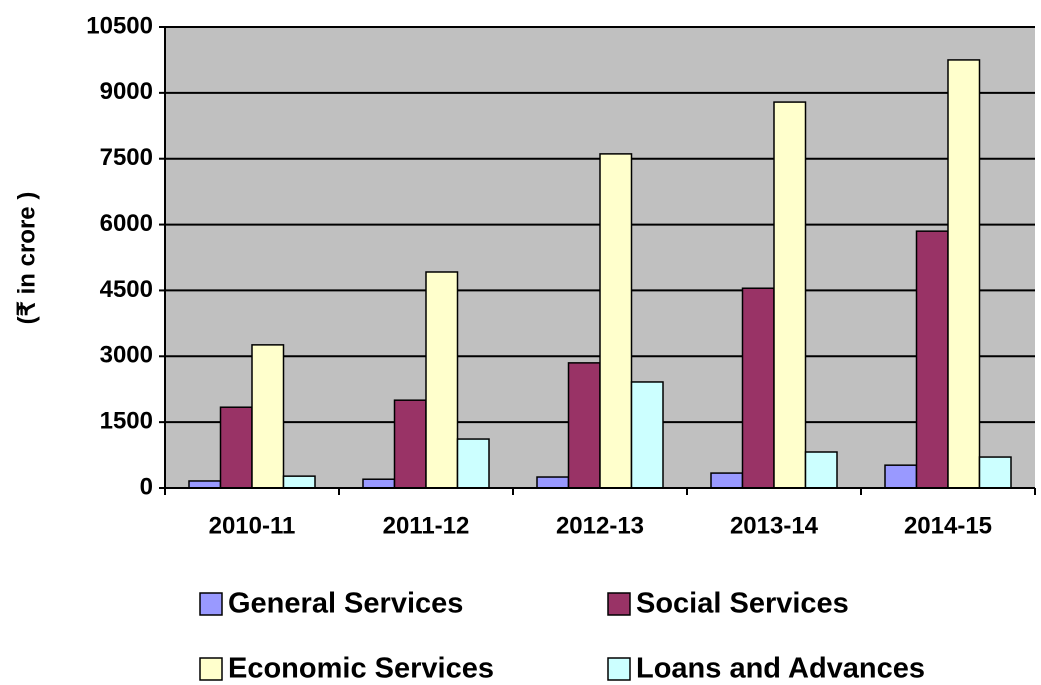 The image size is (1041, 685). What do you see at coordinates (146, 486) in the screenshot?
I see `y-tick-label: 0` at bounding box center [146, 486].